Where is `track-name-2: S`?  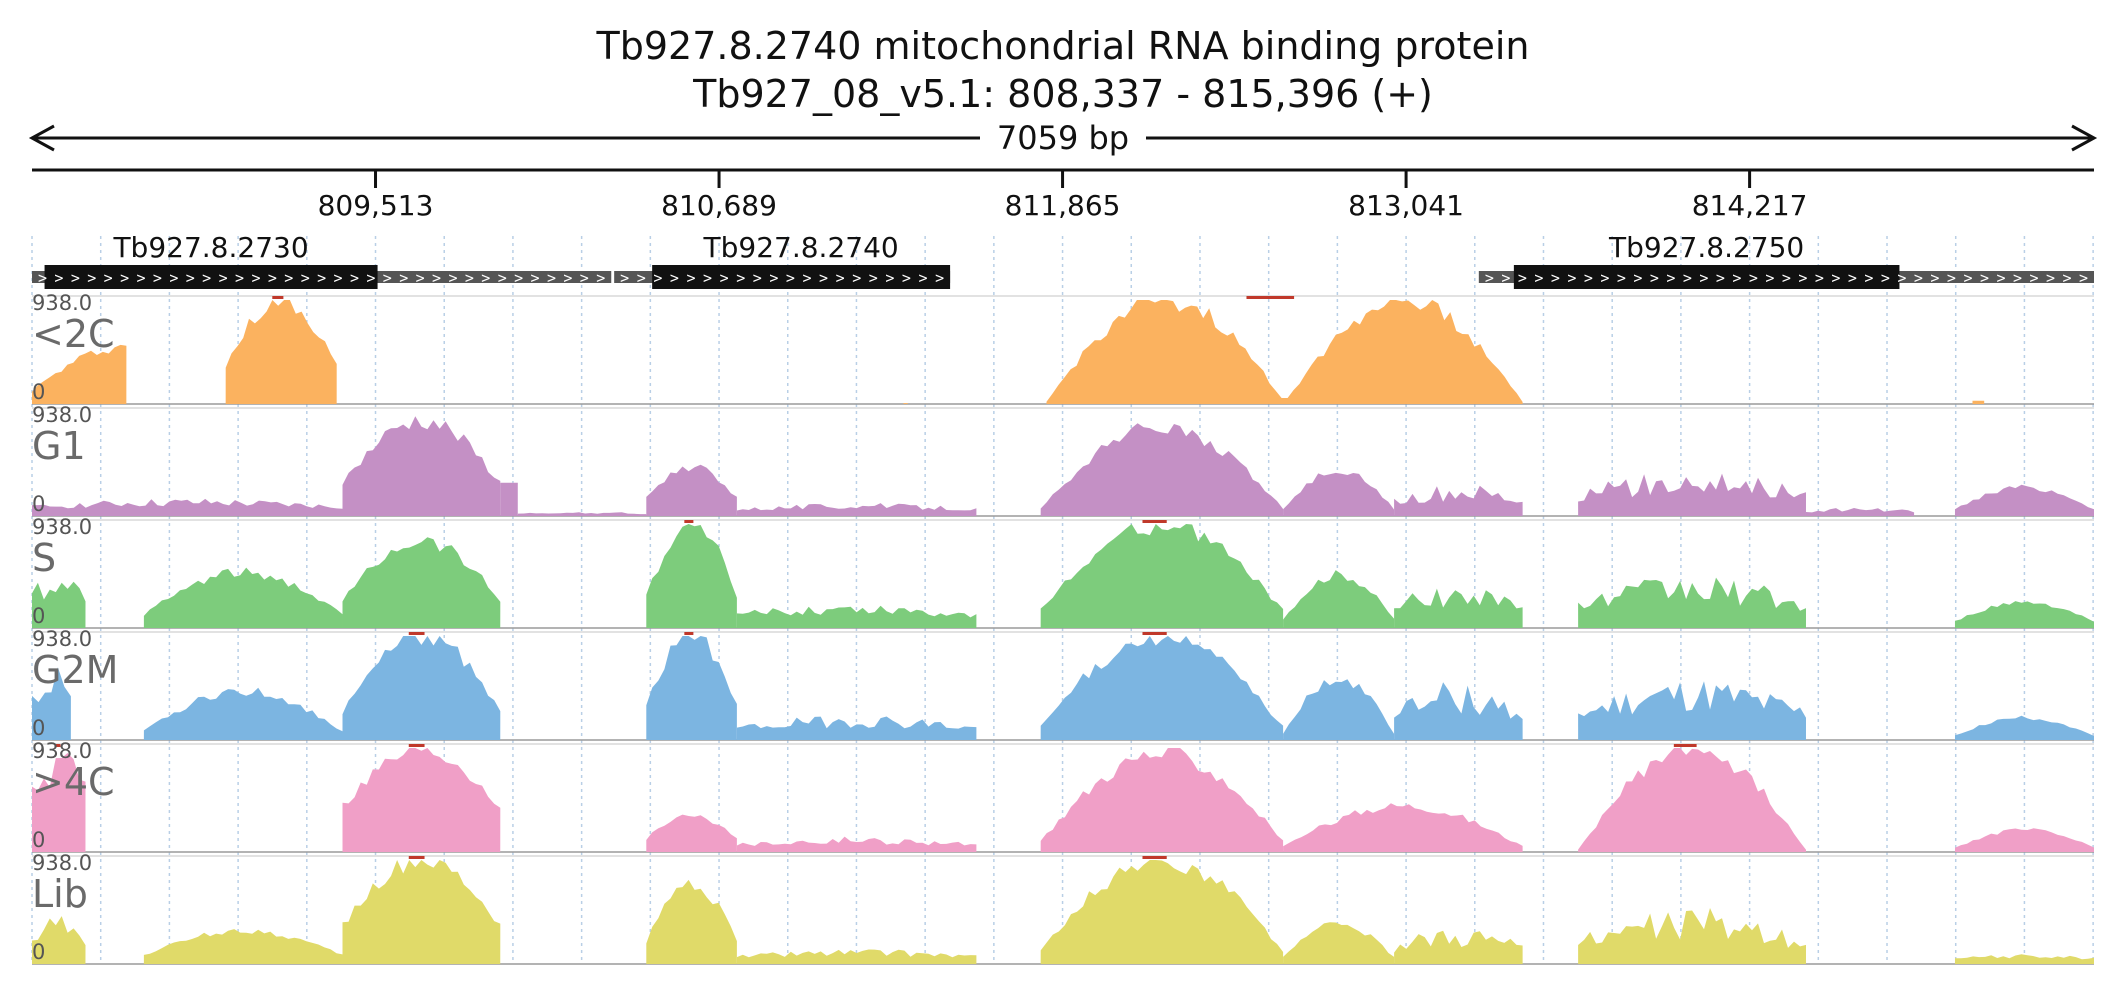 track-name-2: S is located at coordinates (44, 558).